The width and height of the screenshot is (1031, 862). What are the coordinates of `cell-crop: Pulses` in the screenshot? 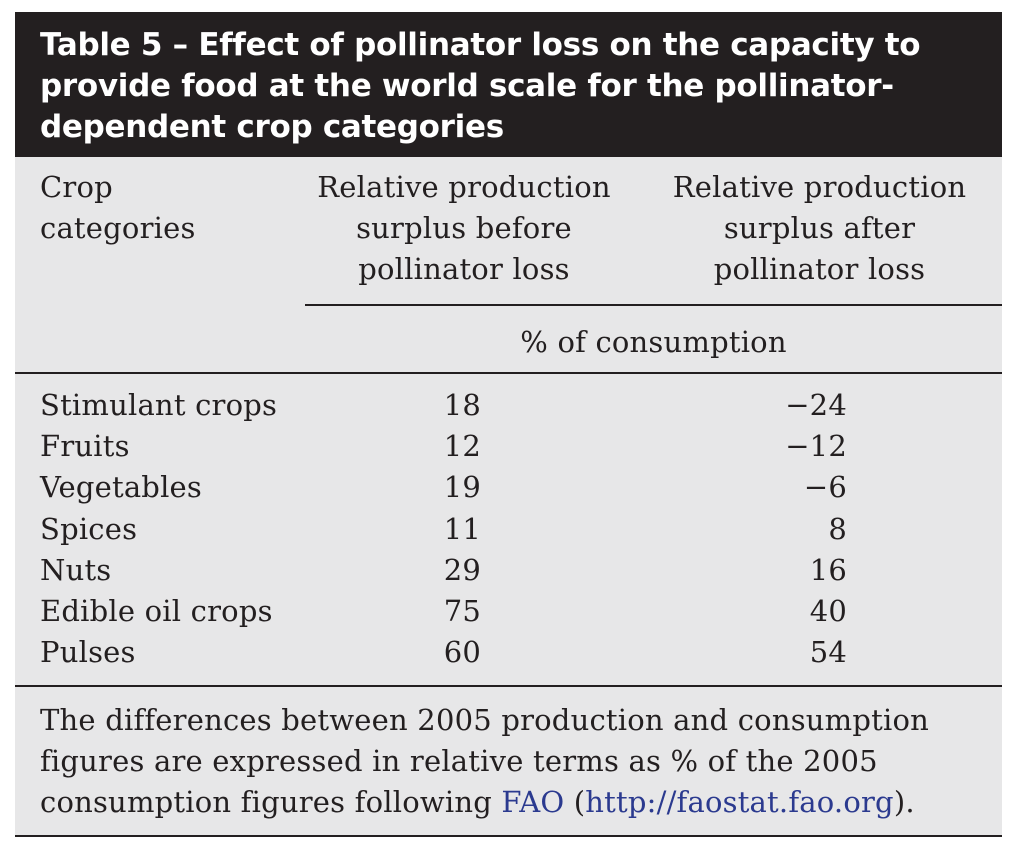 It's located at (88, 652).